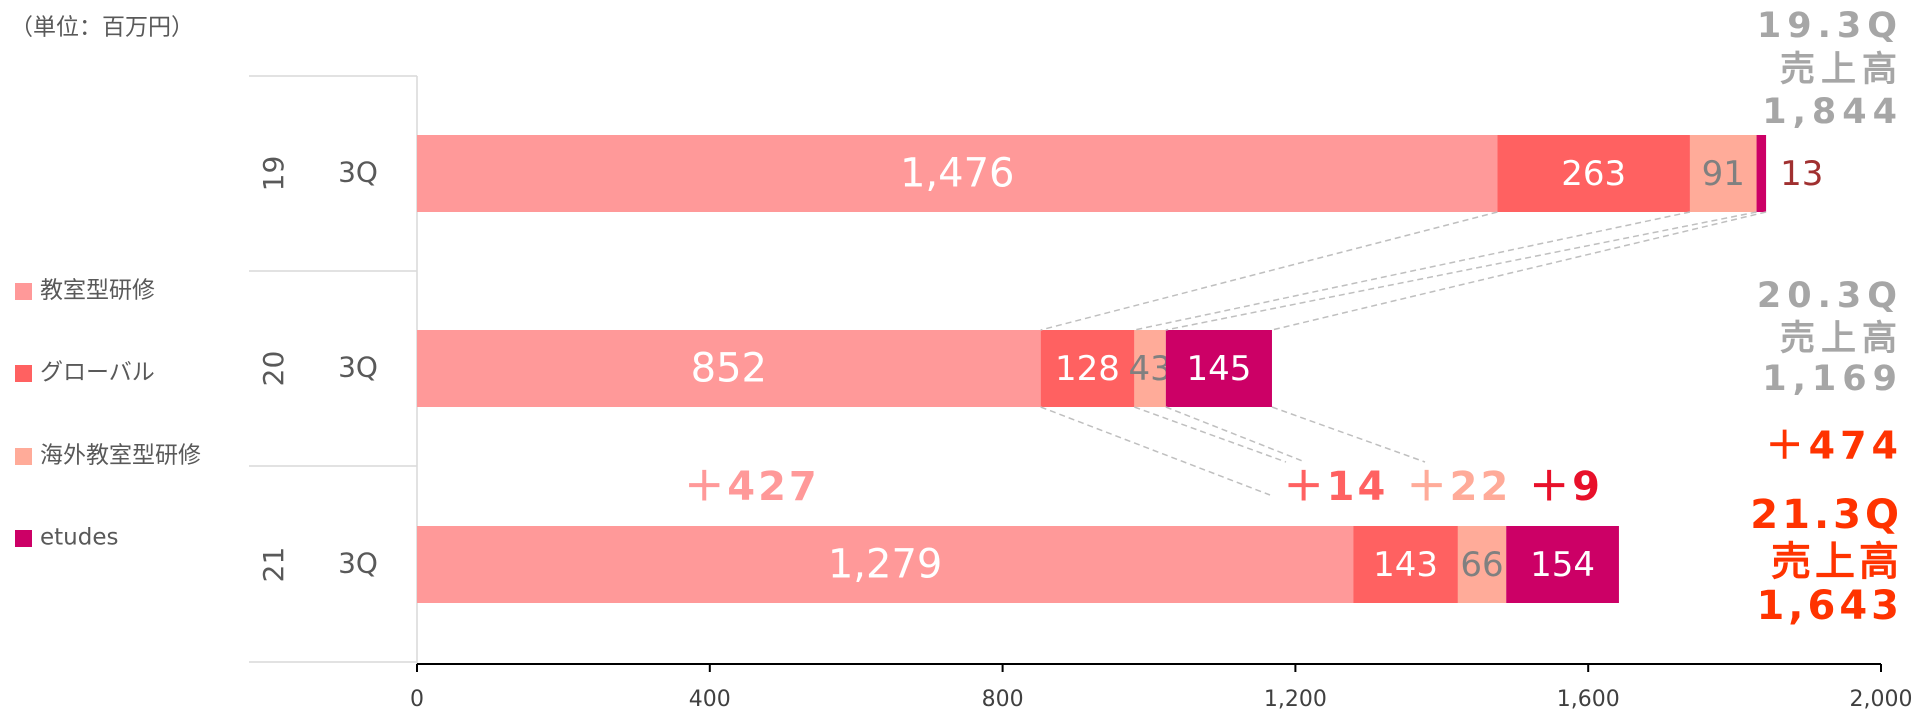 The height and width of the screenshot is (713, 1918). What do you see at coordinates (1834, 446) in the screenshot?
I see `total-change-label: ＋474` at bounding box center [1834, 446].